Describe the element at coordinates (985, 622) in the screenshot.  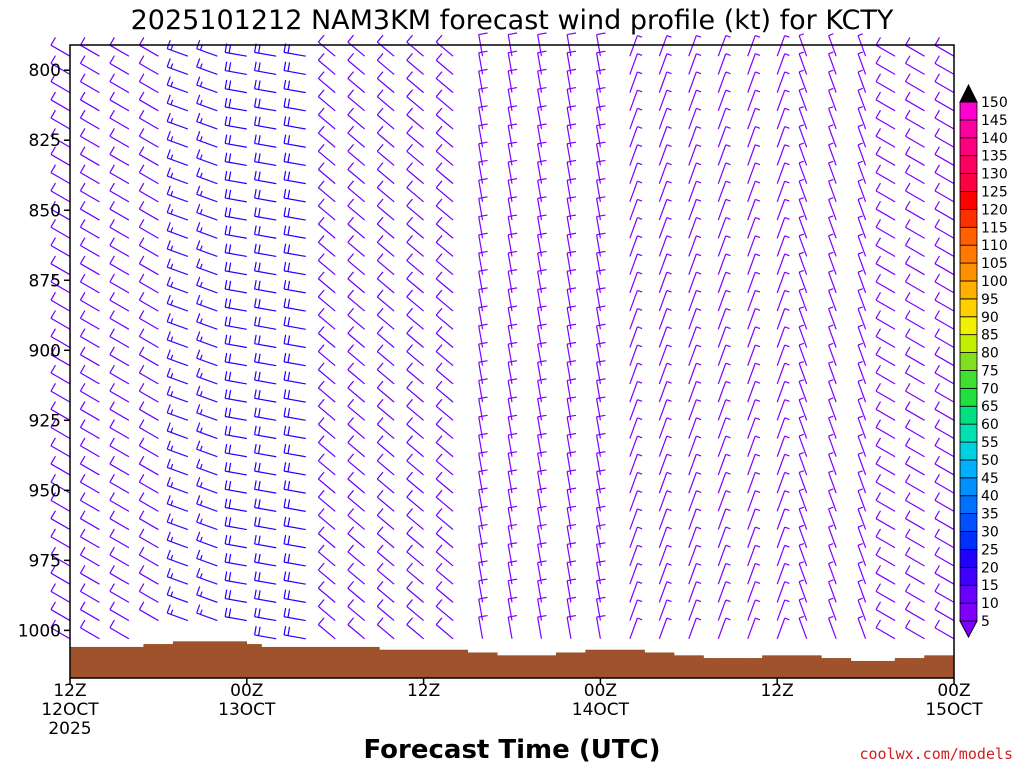
I see `colorbar-tick-label: 5` at that location.